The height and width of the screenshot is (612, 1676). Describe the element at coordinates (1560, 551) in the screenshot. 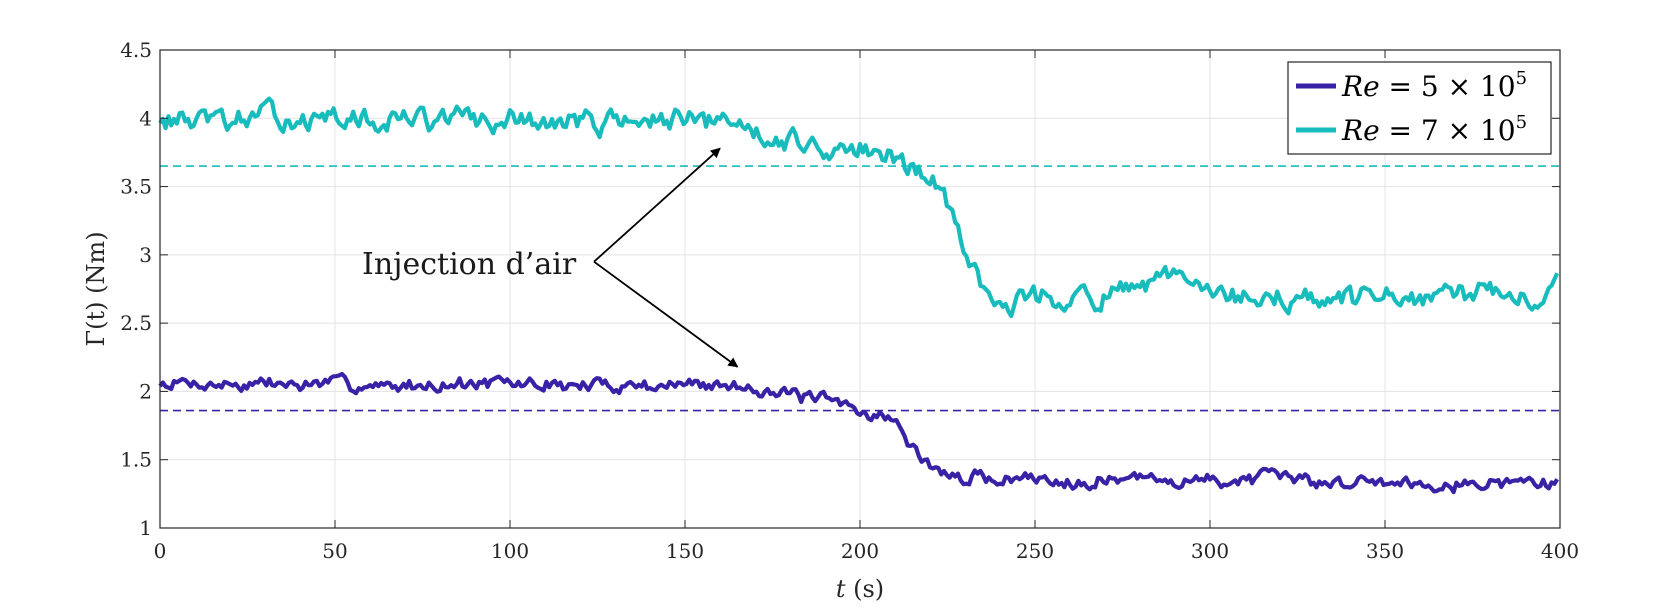

I see `x-tick-label: 400` at that location.